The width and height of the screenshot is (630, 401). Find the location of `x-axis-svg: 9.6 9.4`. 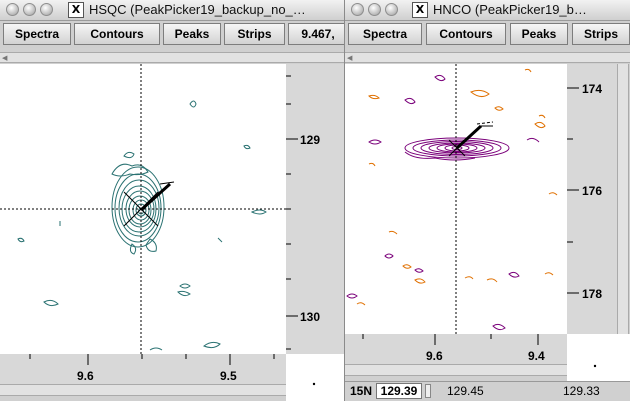

x-axis-svg: 9.6 9.4 is located at coordinates (453, 348).